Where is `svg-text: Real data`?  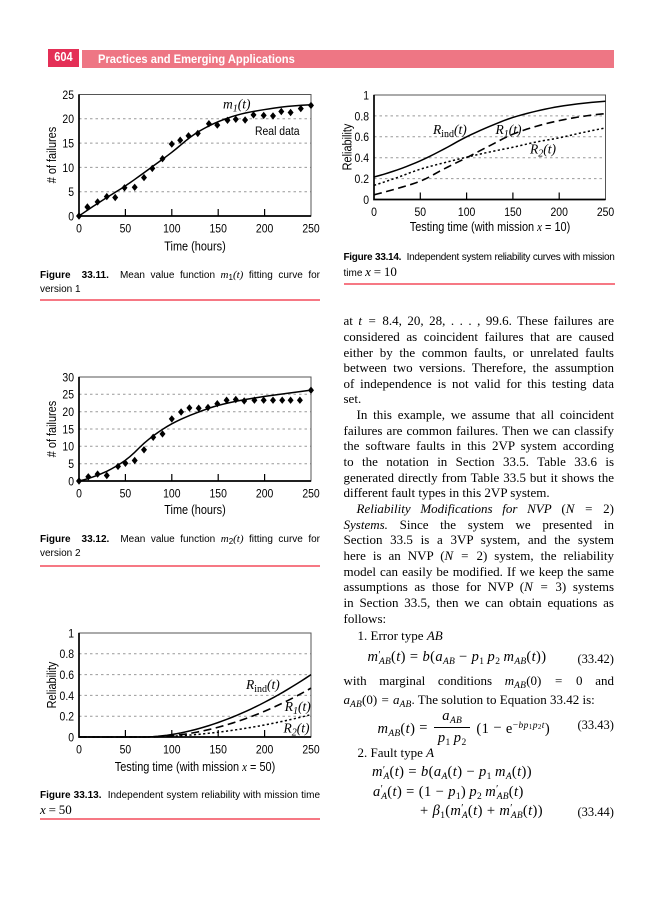
svg-text: Real data is located at coordinates (277, 131).